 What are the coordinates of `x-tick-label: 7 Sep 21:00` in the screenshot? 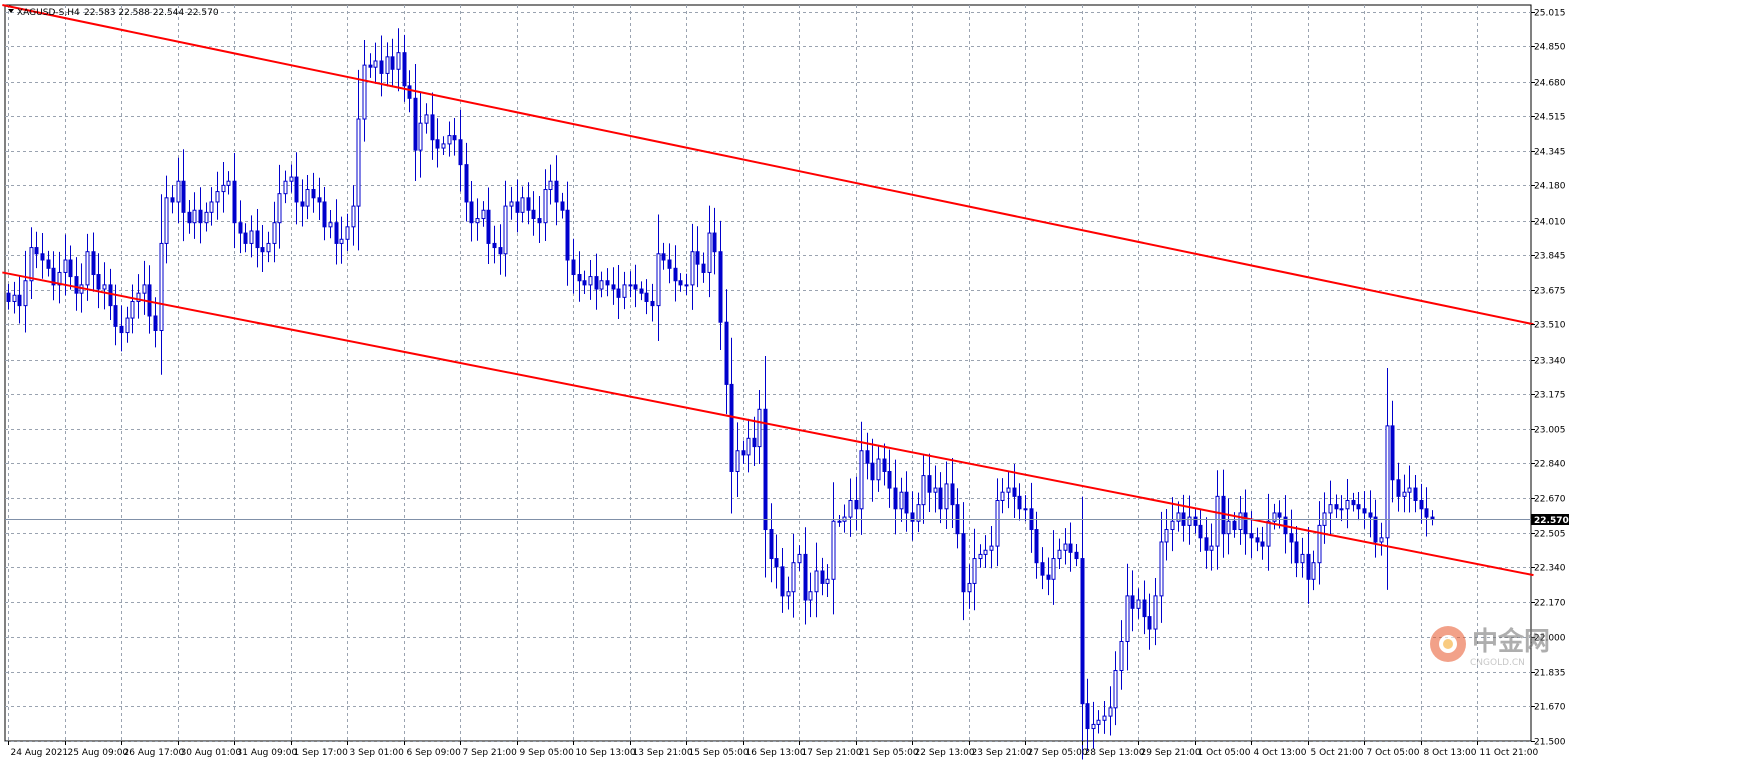 It's located at (490, 753).